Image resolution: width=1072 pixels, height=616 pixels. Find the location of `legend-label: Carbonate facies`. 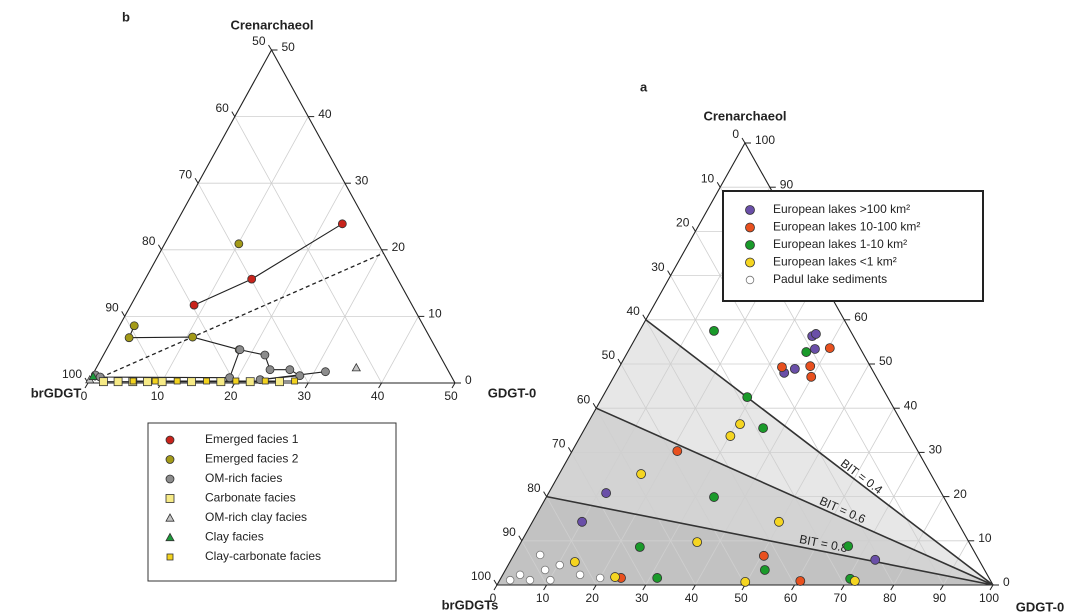

legend-label: Carbonate facies is located at coordinates (250, 498).